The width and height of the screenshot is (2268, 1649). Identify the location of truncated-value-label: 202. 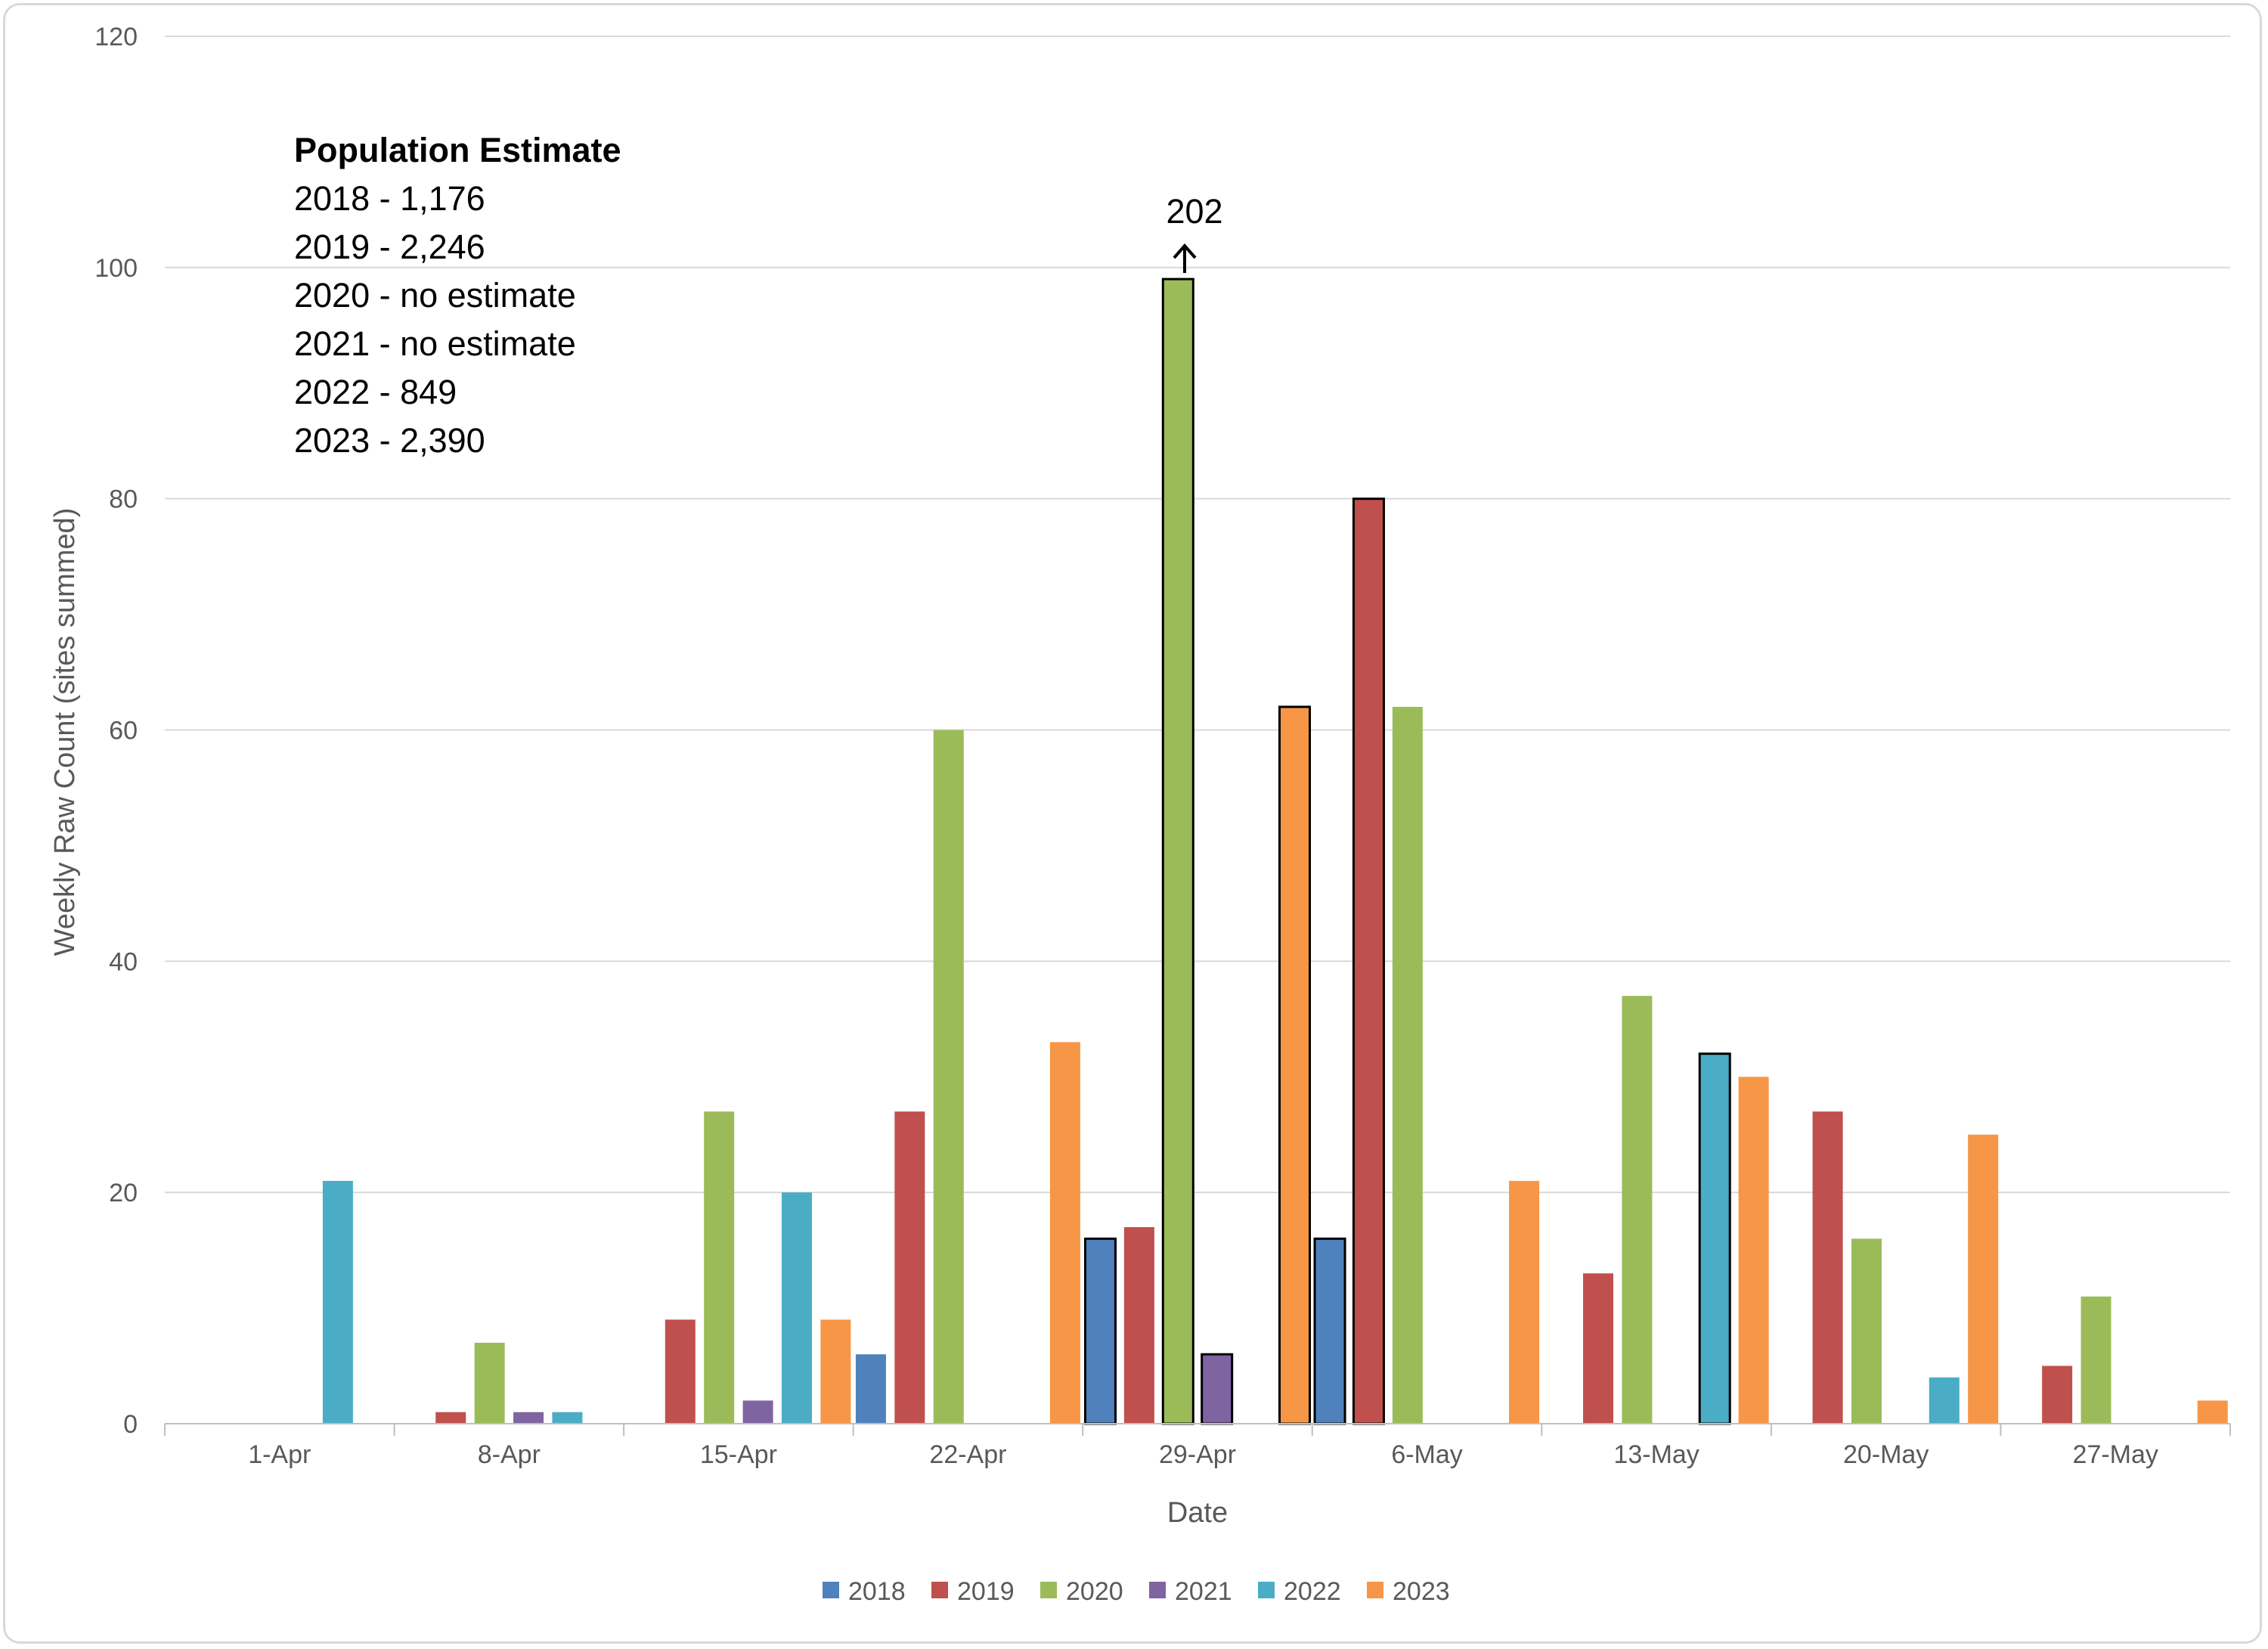
(1194, 211).